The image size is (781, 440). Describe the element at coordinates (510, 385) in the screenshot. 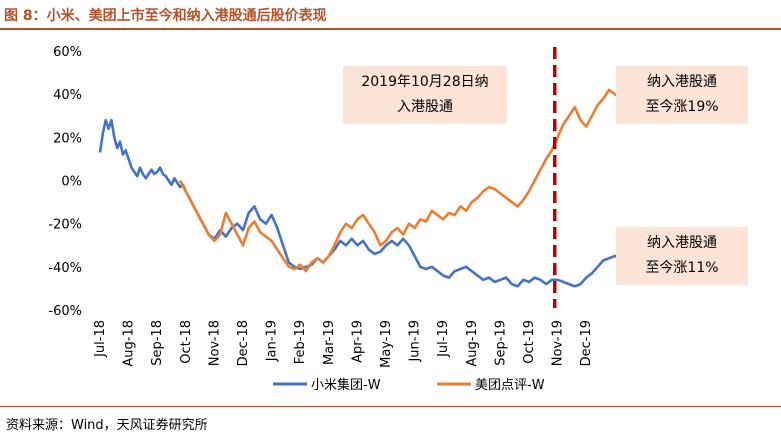

I see `legend-label-meituan: 美团点评-W` at that location.